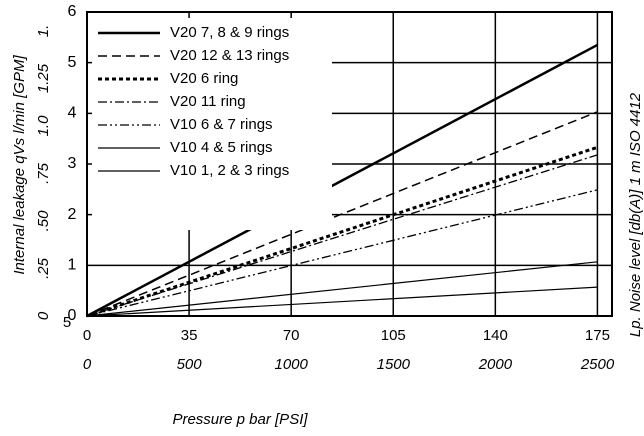  Describe the element at coordinates (393, 335) in the screenshot. I see `x-tick-label: 105` at that location.